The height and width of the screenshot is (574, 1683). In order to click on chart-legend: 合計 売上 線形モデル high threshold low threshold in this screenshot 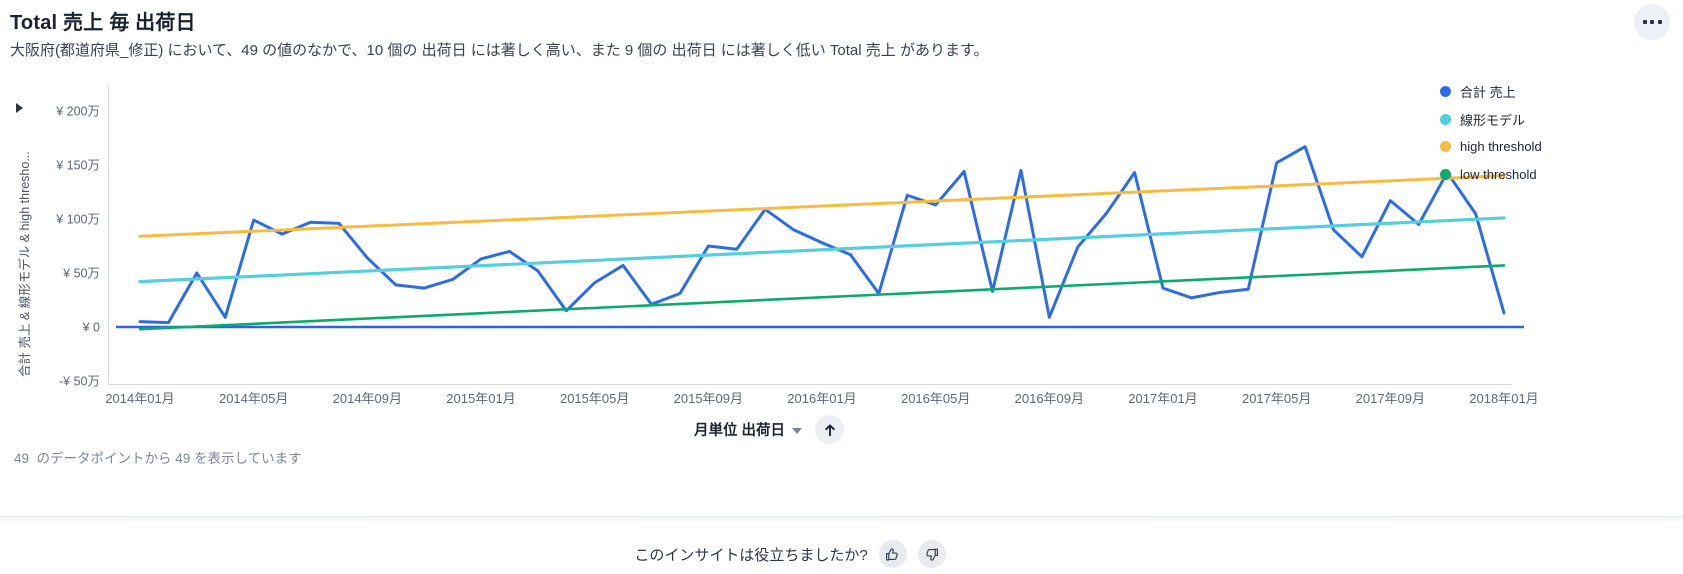, I will do `click(1491, 139)`.